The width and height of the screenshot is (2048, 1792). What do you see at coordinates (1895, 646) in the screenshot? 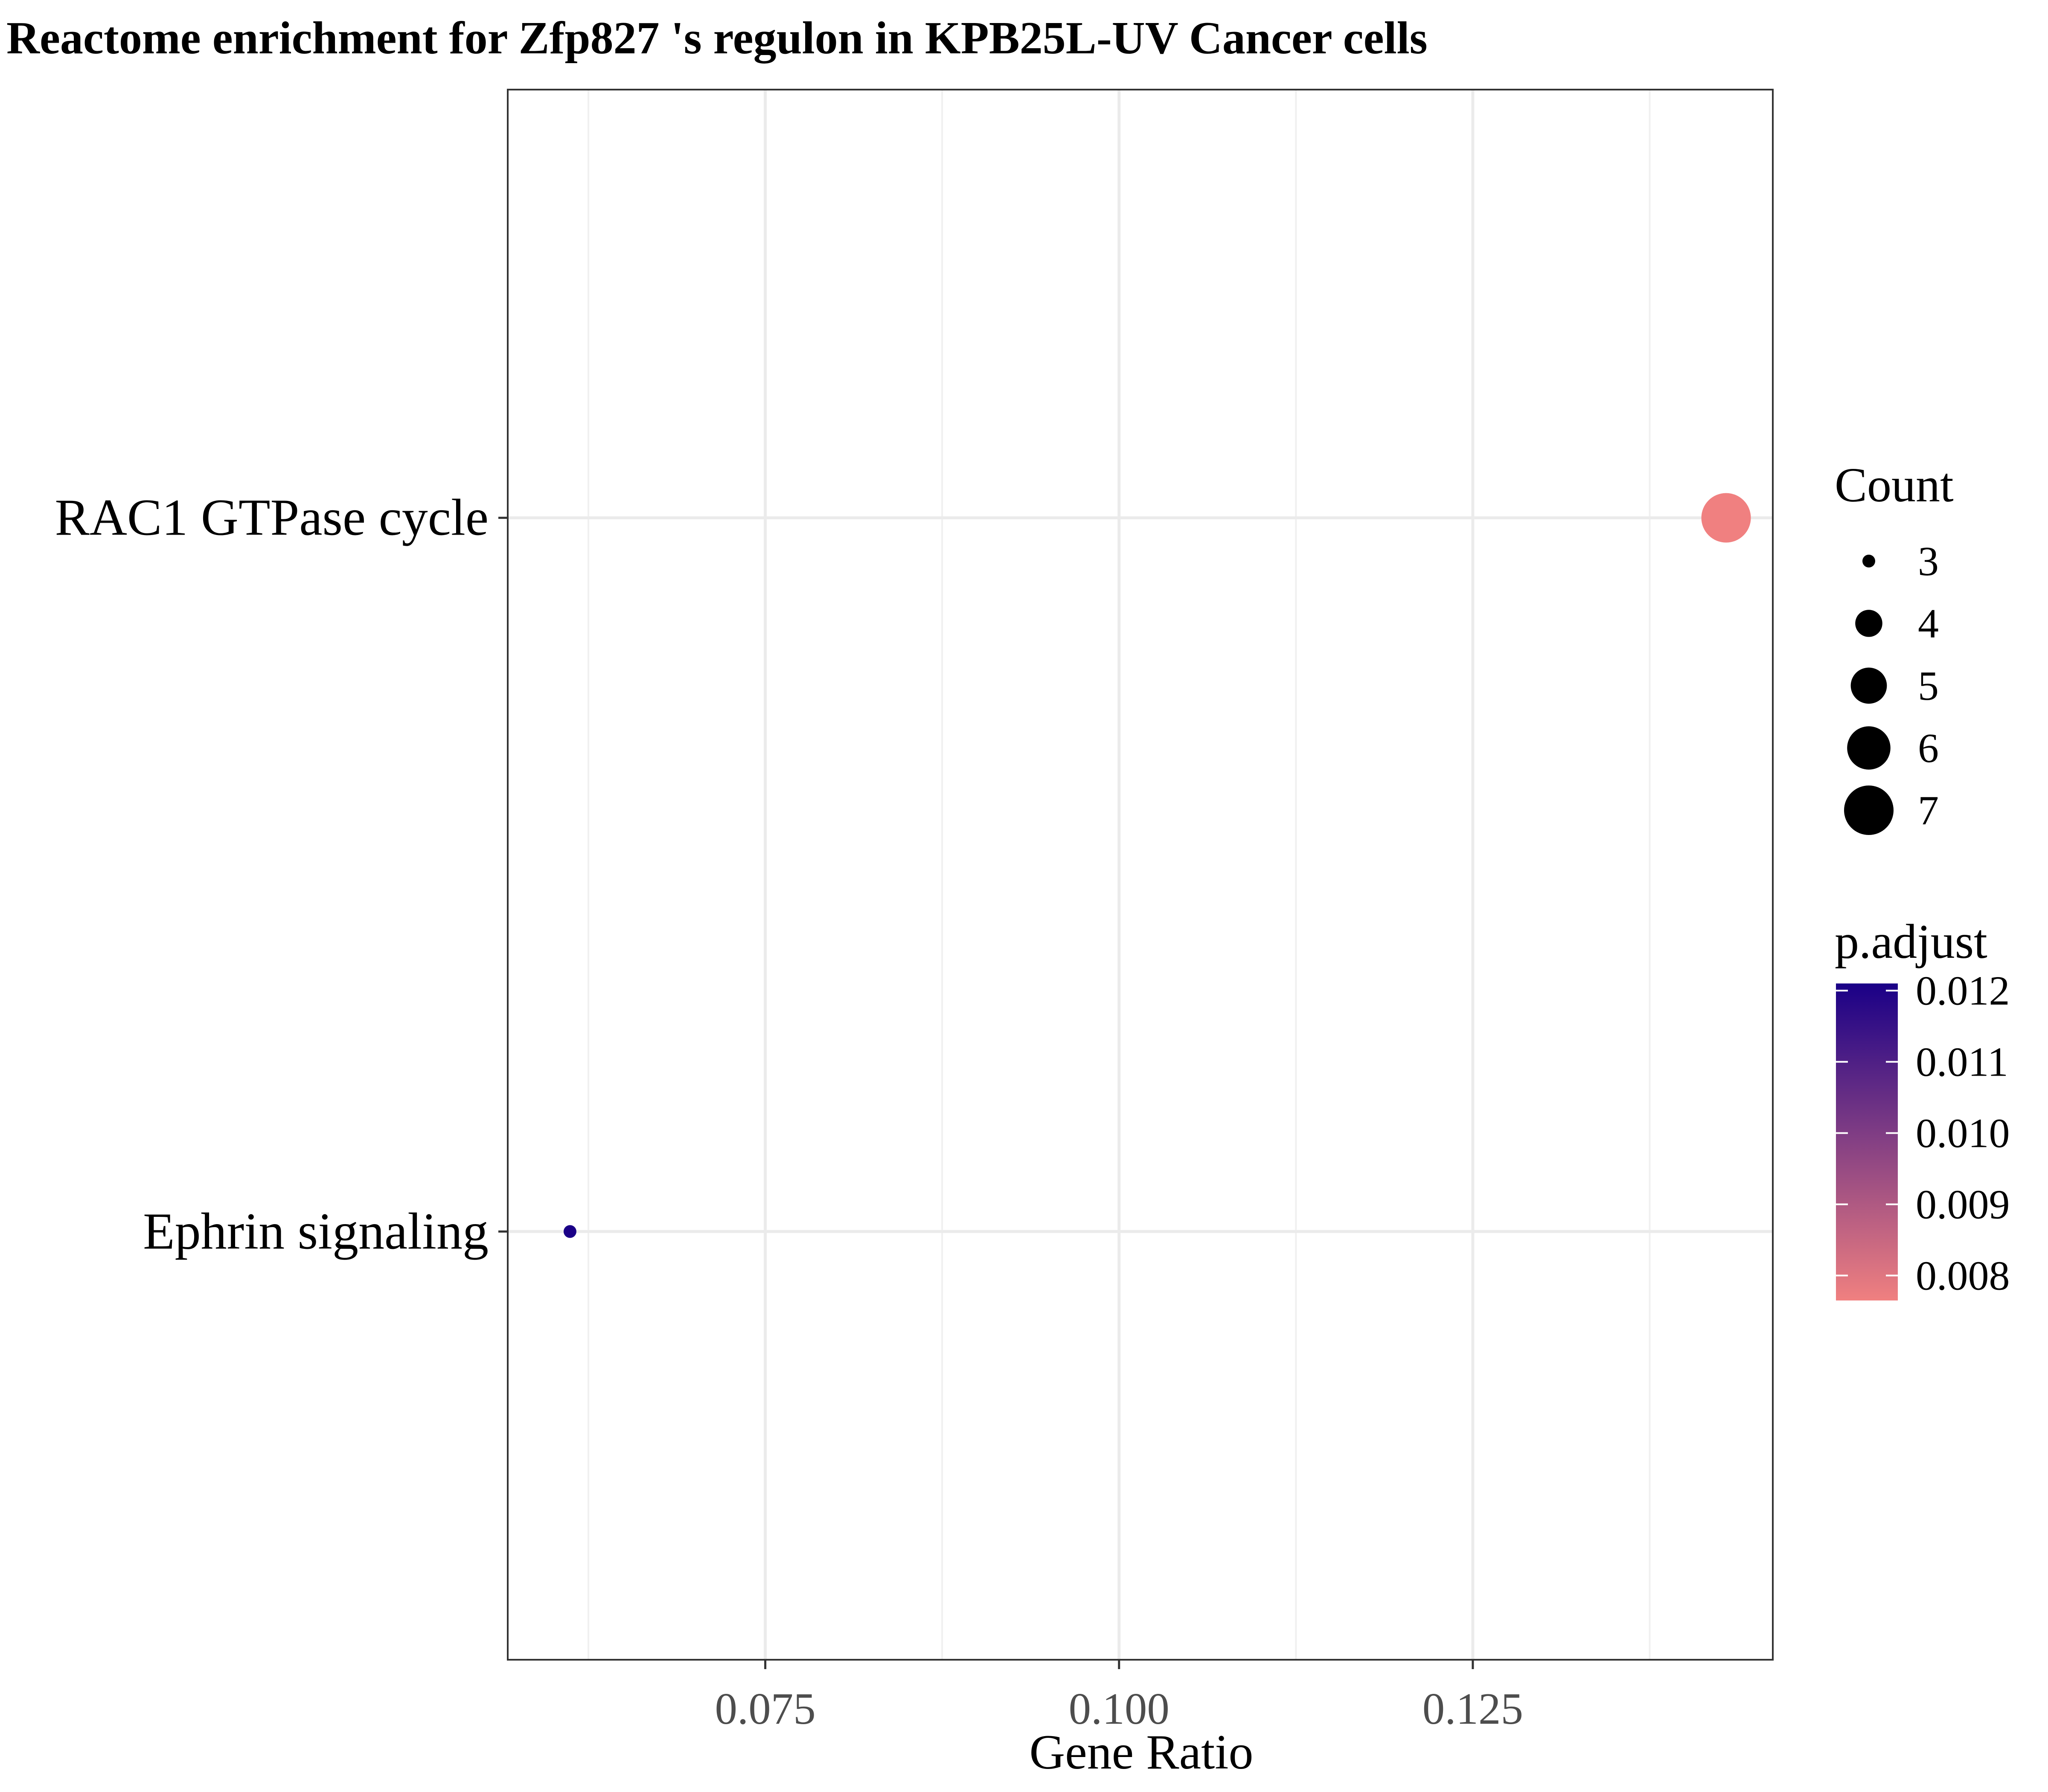
I see `count-size-legend: Count 3 4 5 6 7` at bounding box center [1895, 646].